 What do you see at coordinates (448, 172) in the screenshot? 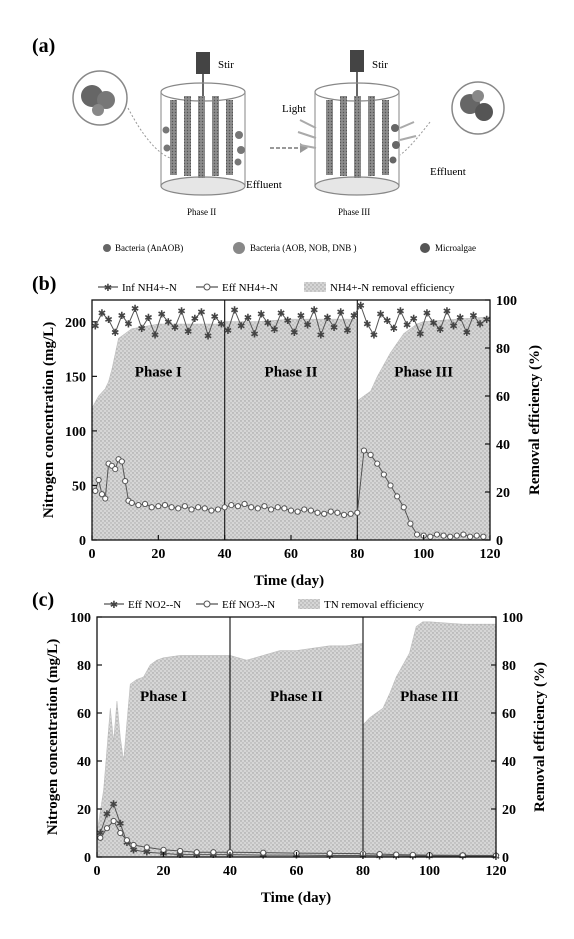
I see `right-effluent-label: Effluent` at bounding box center [448, 172].